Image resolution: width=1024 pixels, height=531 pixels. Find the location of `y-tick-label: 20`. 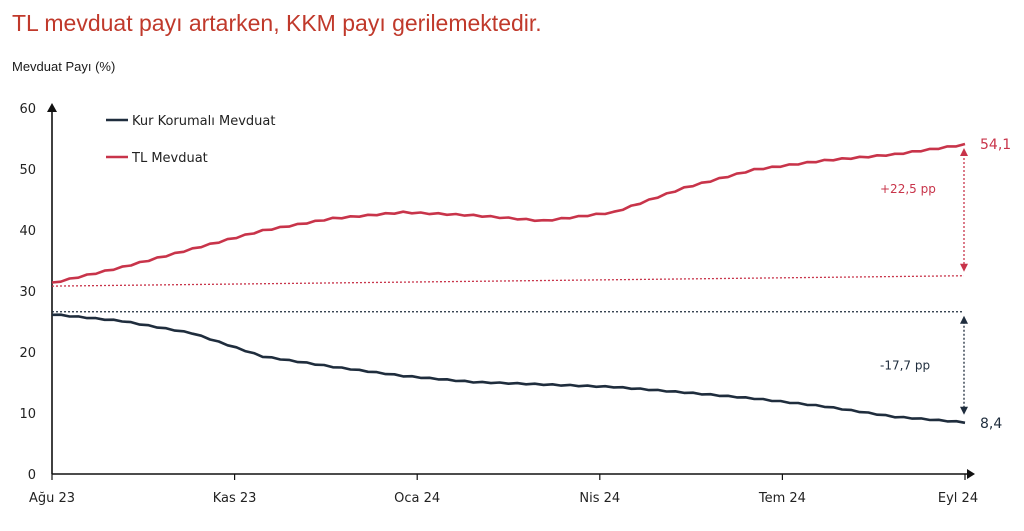

y-tick-label: 20 is located at coordinates (27, 353).